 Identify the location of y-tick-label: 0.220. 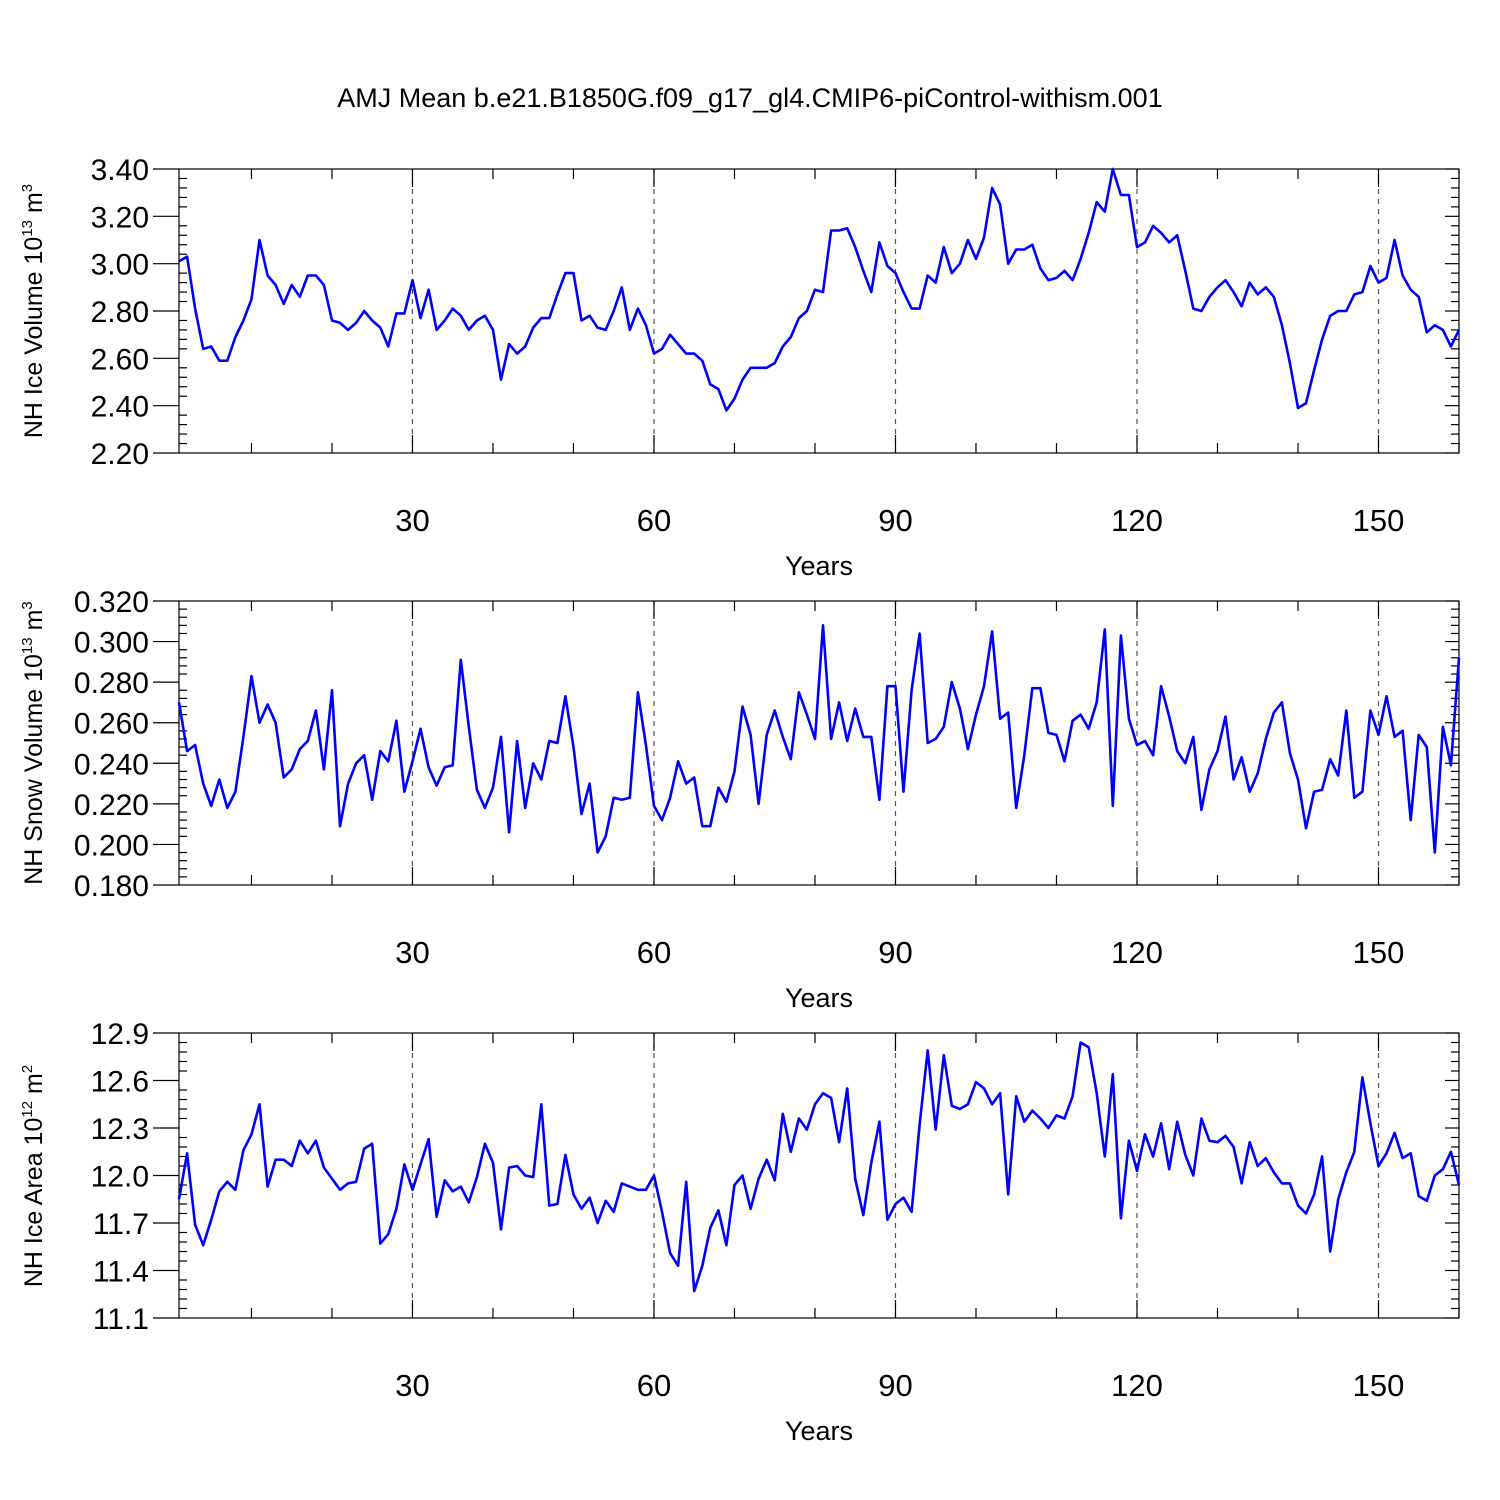
(111, 805).